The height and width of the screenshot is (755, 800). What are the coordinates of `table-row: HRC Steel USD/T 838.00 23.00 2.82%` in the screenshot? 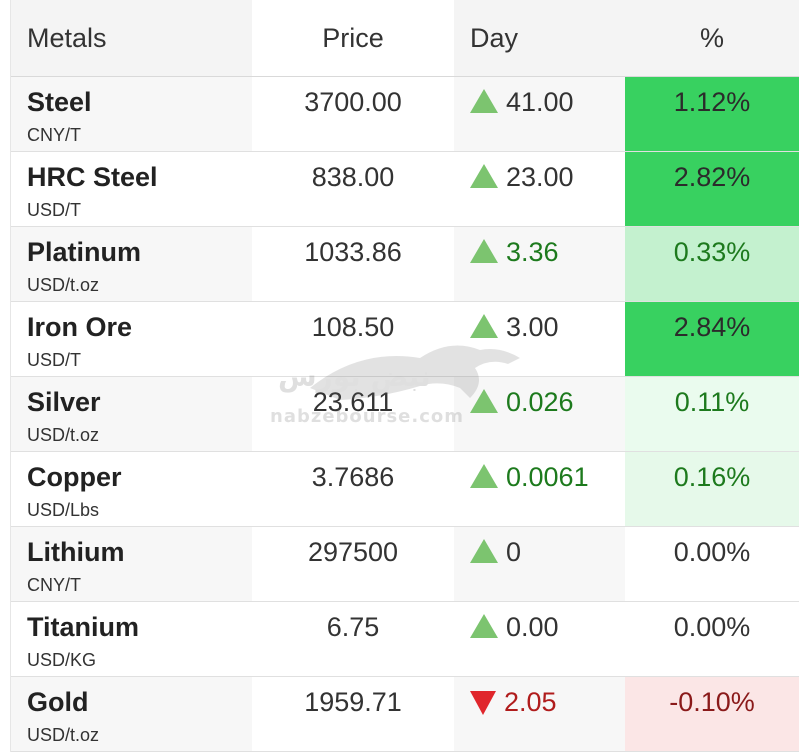 It's located at (405, 189).